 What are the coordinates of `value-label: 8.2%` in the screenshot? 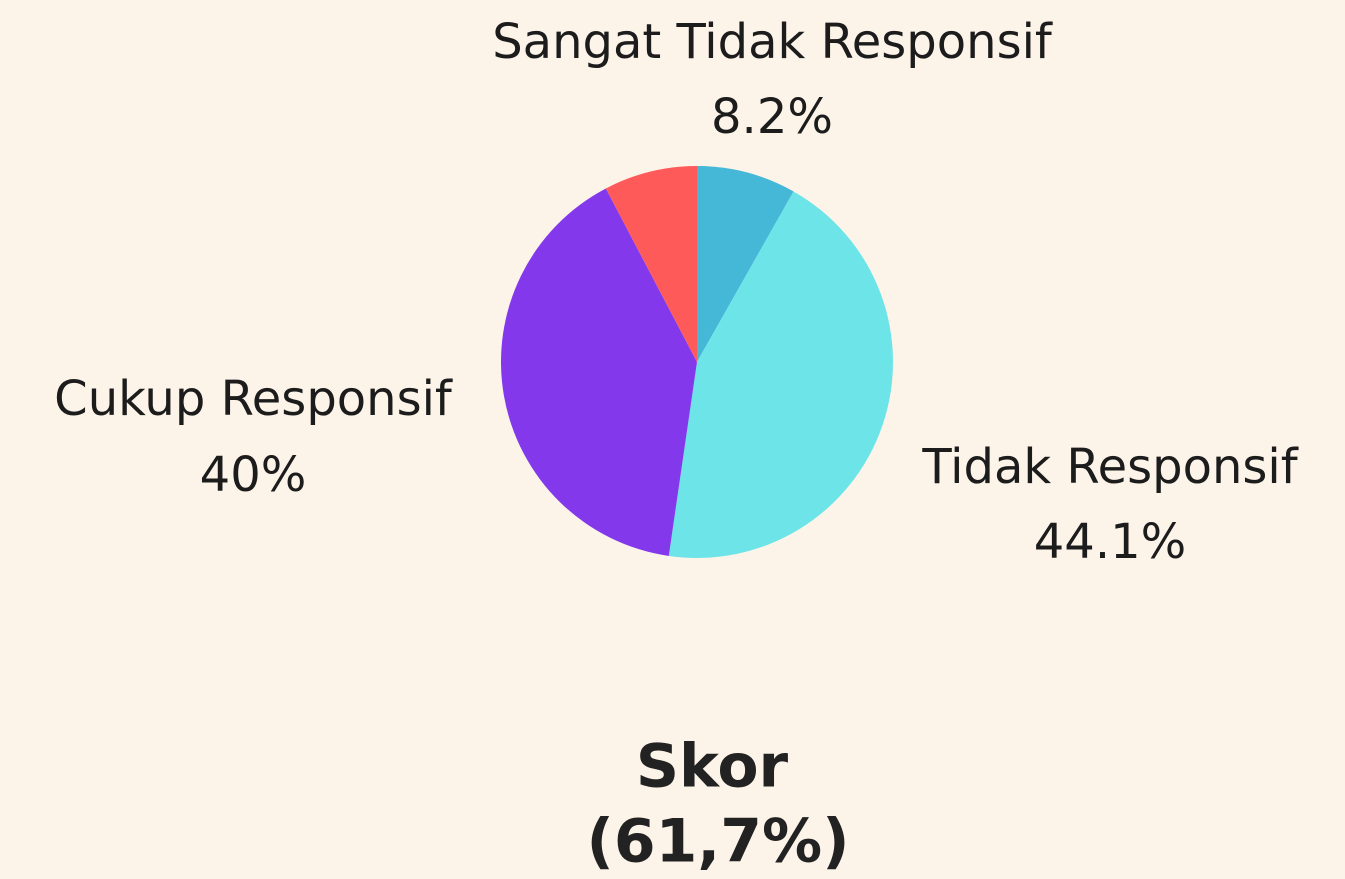 It's located at (772, 117).